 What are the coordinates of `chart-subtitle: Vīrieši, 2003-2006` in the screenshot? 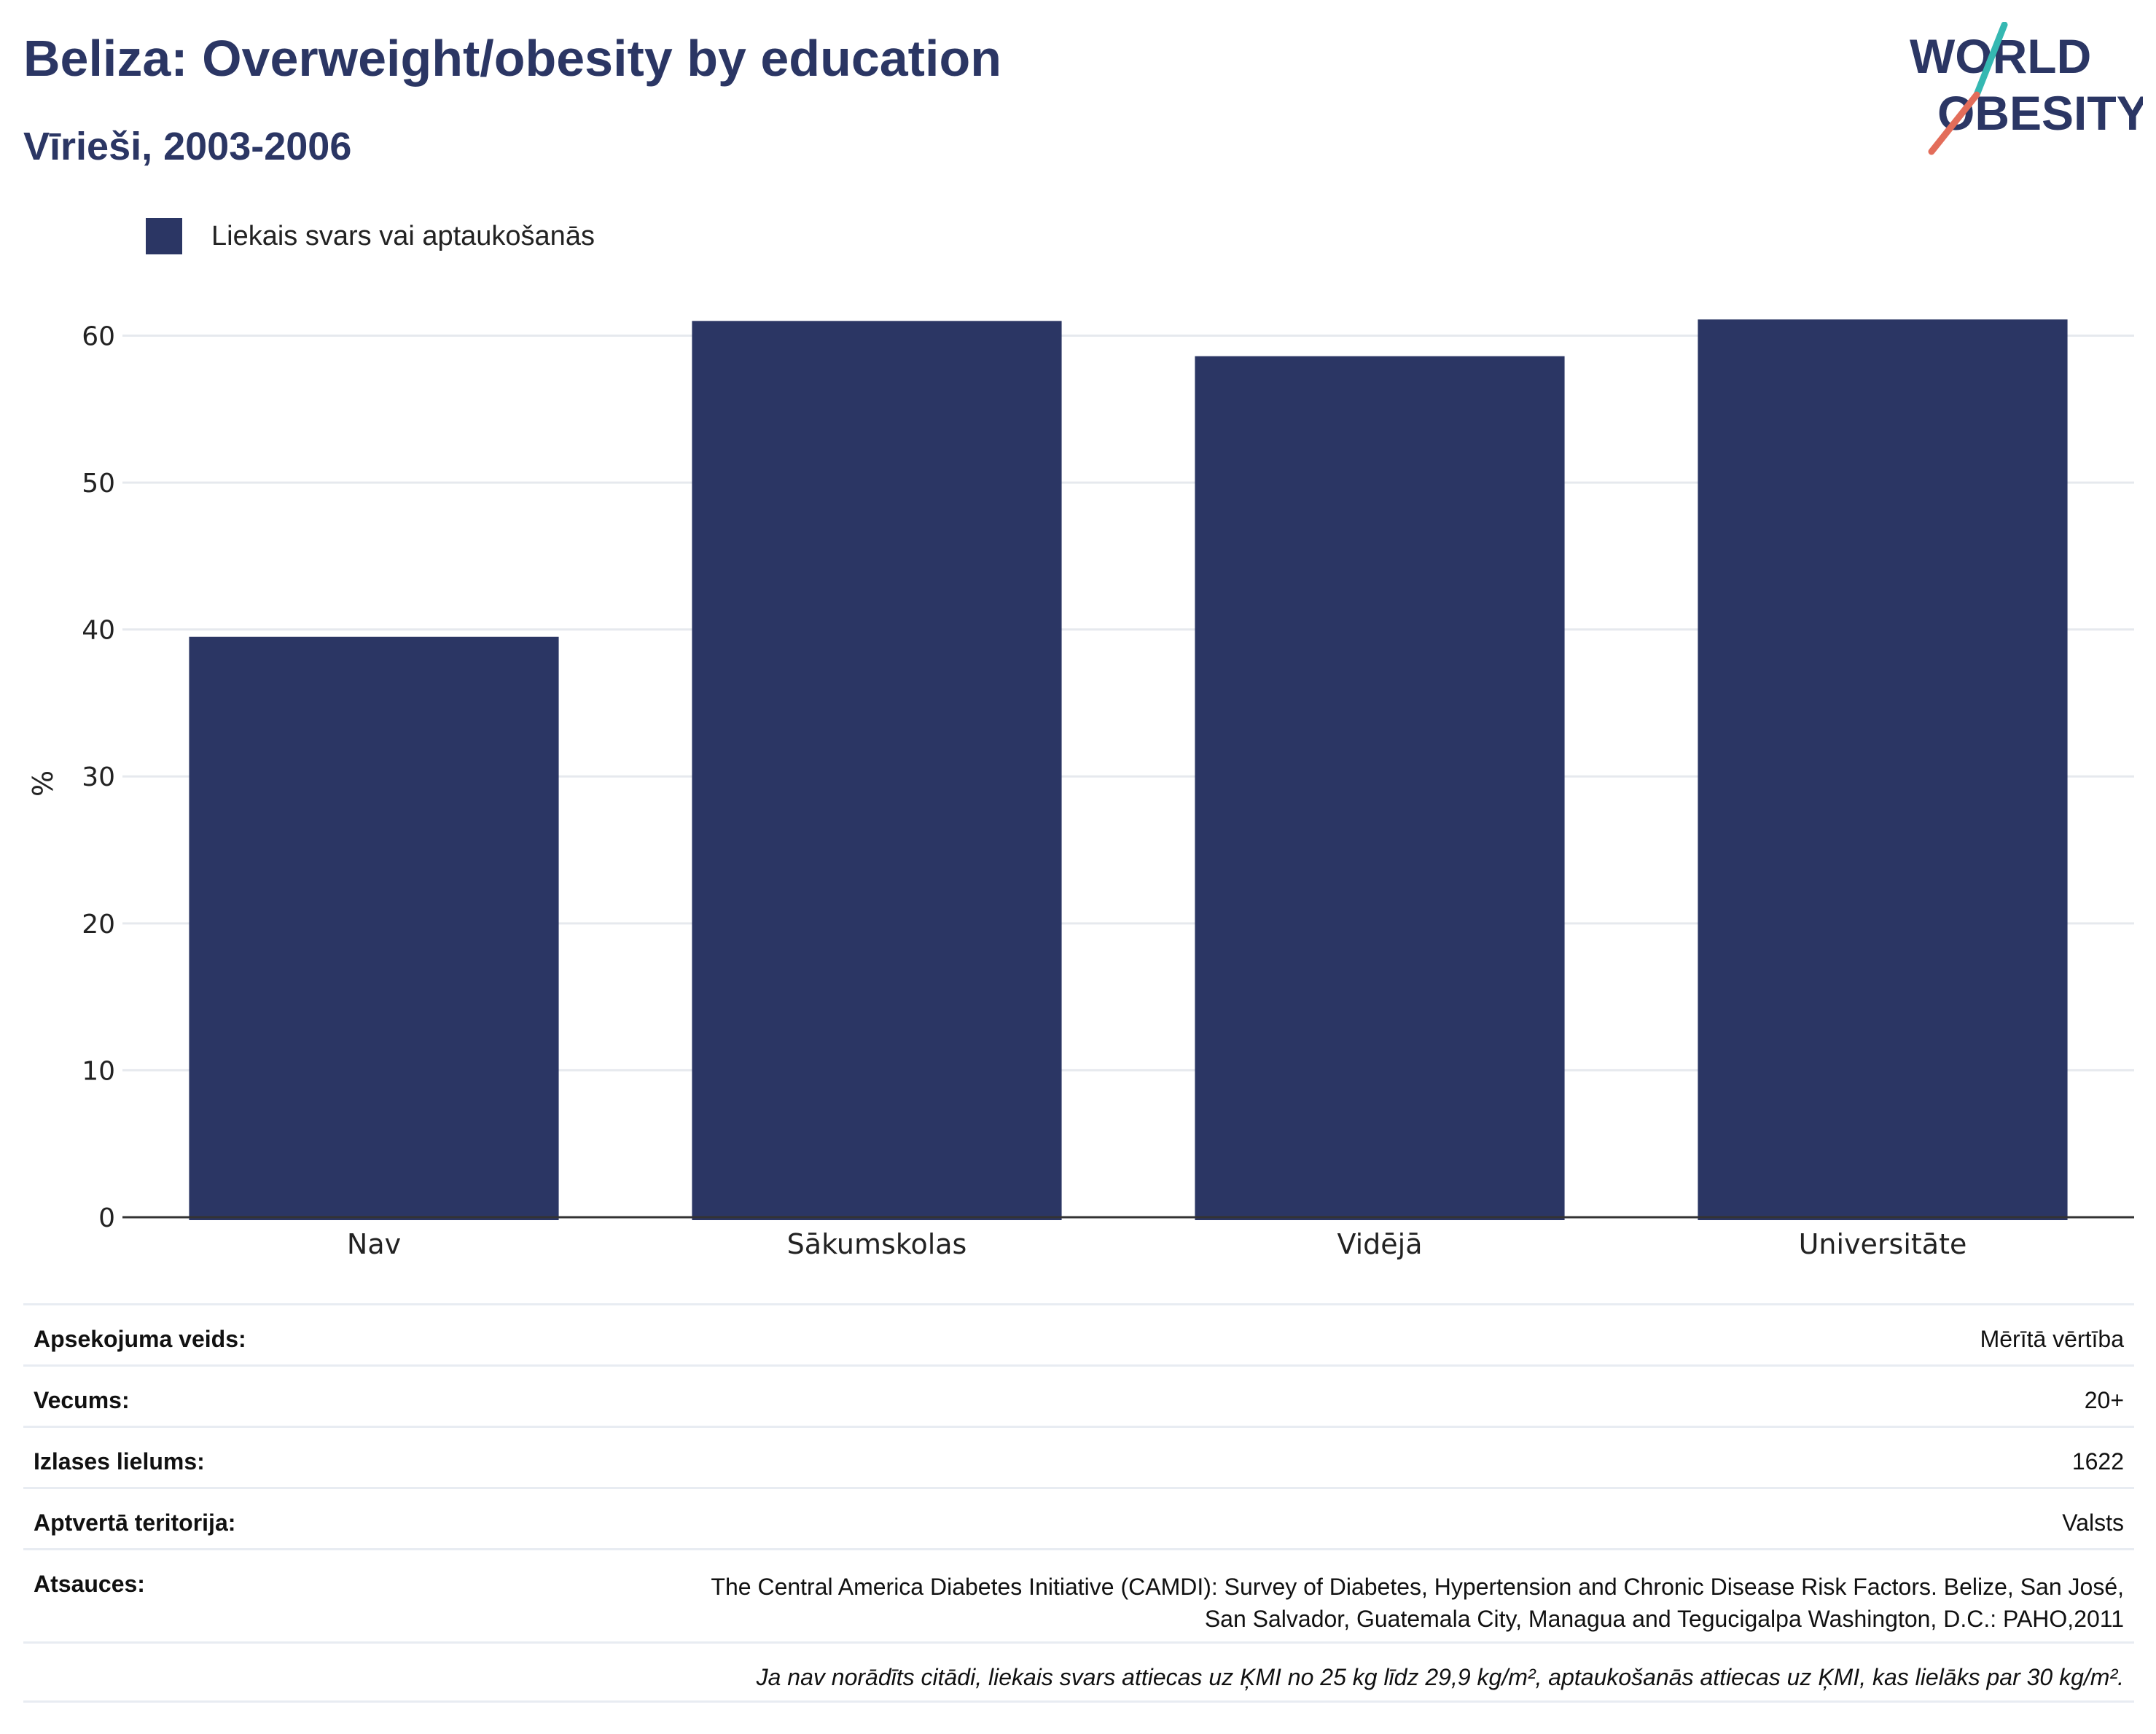 It's located at (188, 146).